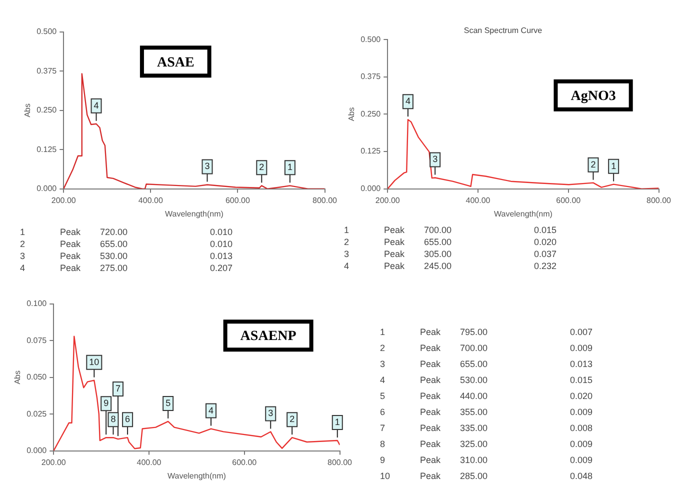  I want to click on y-tick-label: 0.050, so click(37, 377).